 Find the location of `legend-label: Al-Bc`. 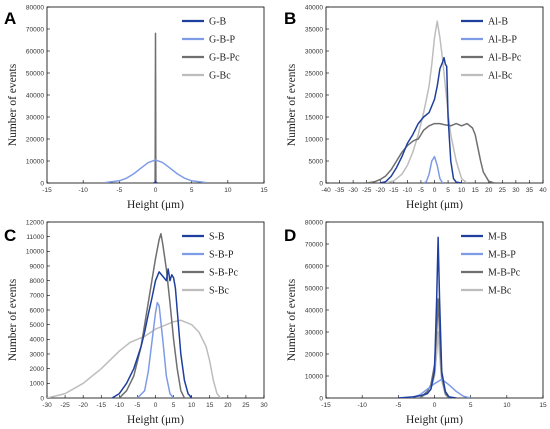

legend-label: Al-Bc is located at coordinates (500, 76).